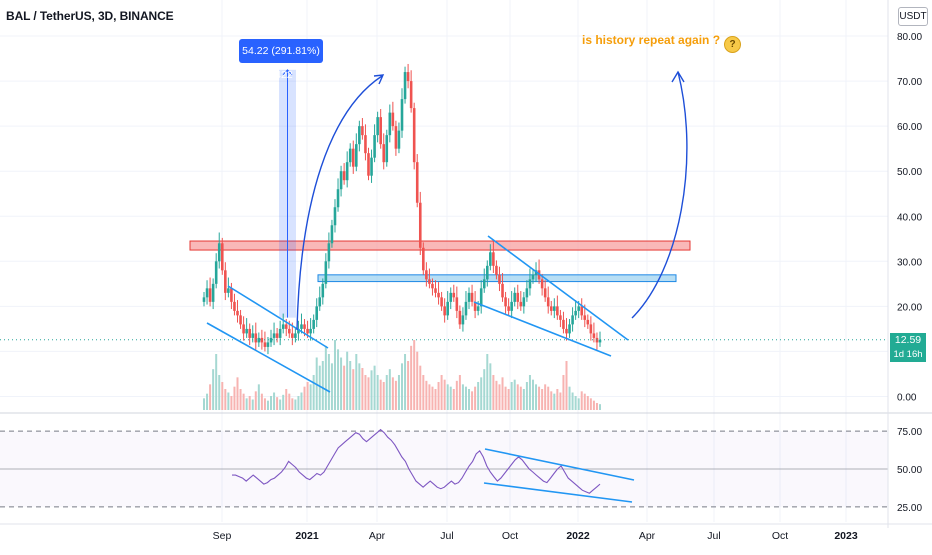 The width and height of the screenshot is (932, 555). I want to click on symbol-title: BAL / TetherUS, 3D, BINANCE, so click(90, 16).